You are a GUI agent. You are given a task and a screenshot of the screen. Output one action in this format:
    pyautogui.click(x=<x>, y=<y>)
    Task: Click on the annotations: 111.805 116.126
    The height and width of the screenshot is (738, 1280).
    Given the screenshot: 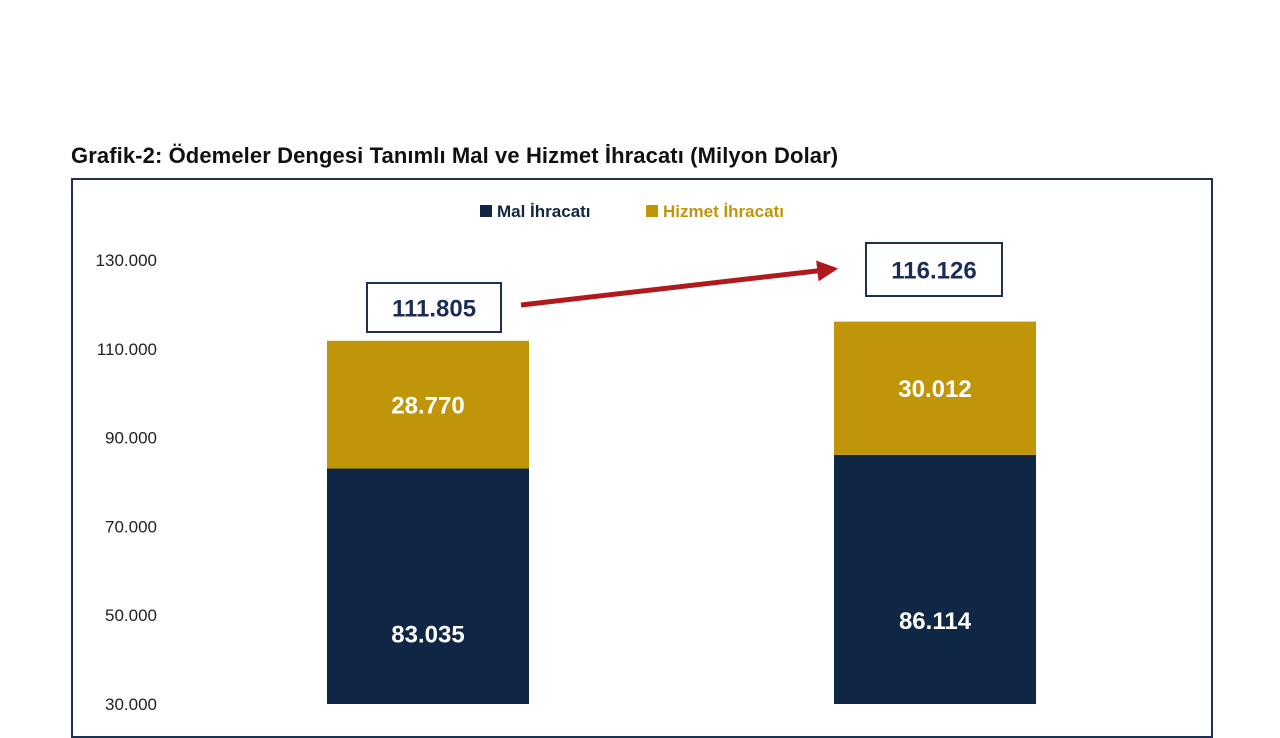 What is the action you would take?
    pyautogui.click(x=684, y=287)
    